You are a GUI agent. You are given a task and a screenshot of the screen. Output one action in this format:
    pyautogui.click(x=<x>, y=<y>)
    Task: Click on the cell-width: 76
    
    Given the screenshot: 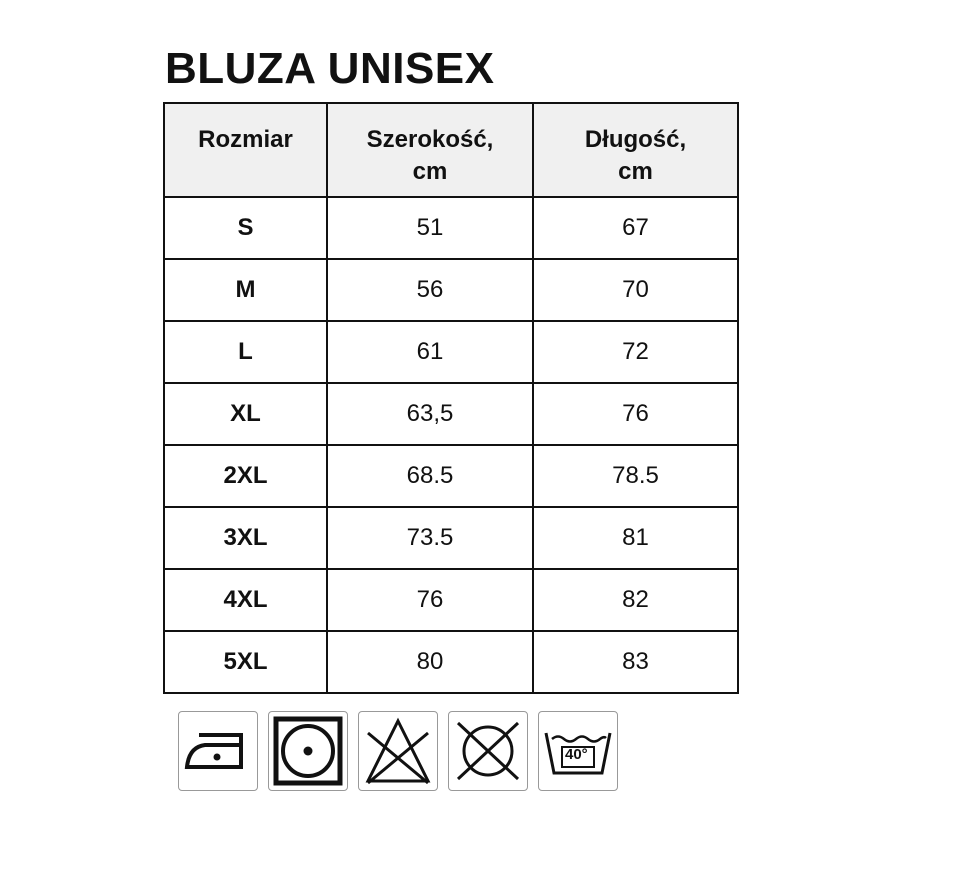 What is the action you would take?
    pyautogui.click(x=430, y=600)
    